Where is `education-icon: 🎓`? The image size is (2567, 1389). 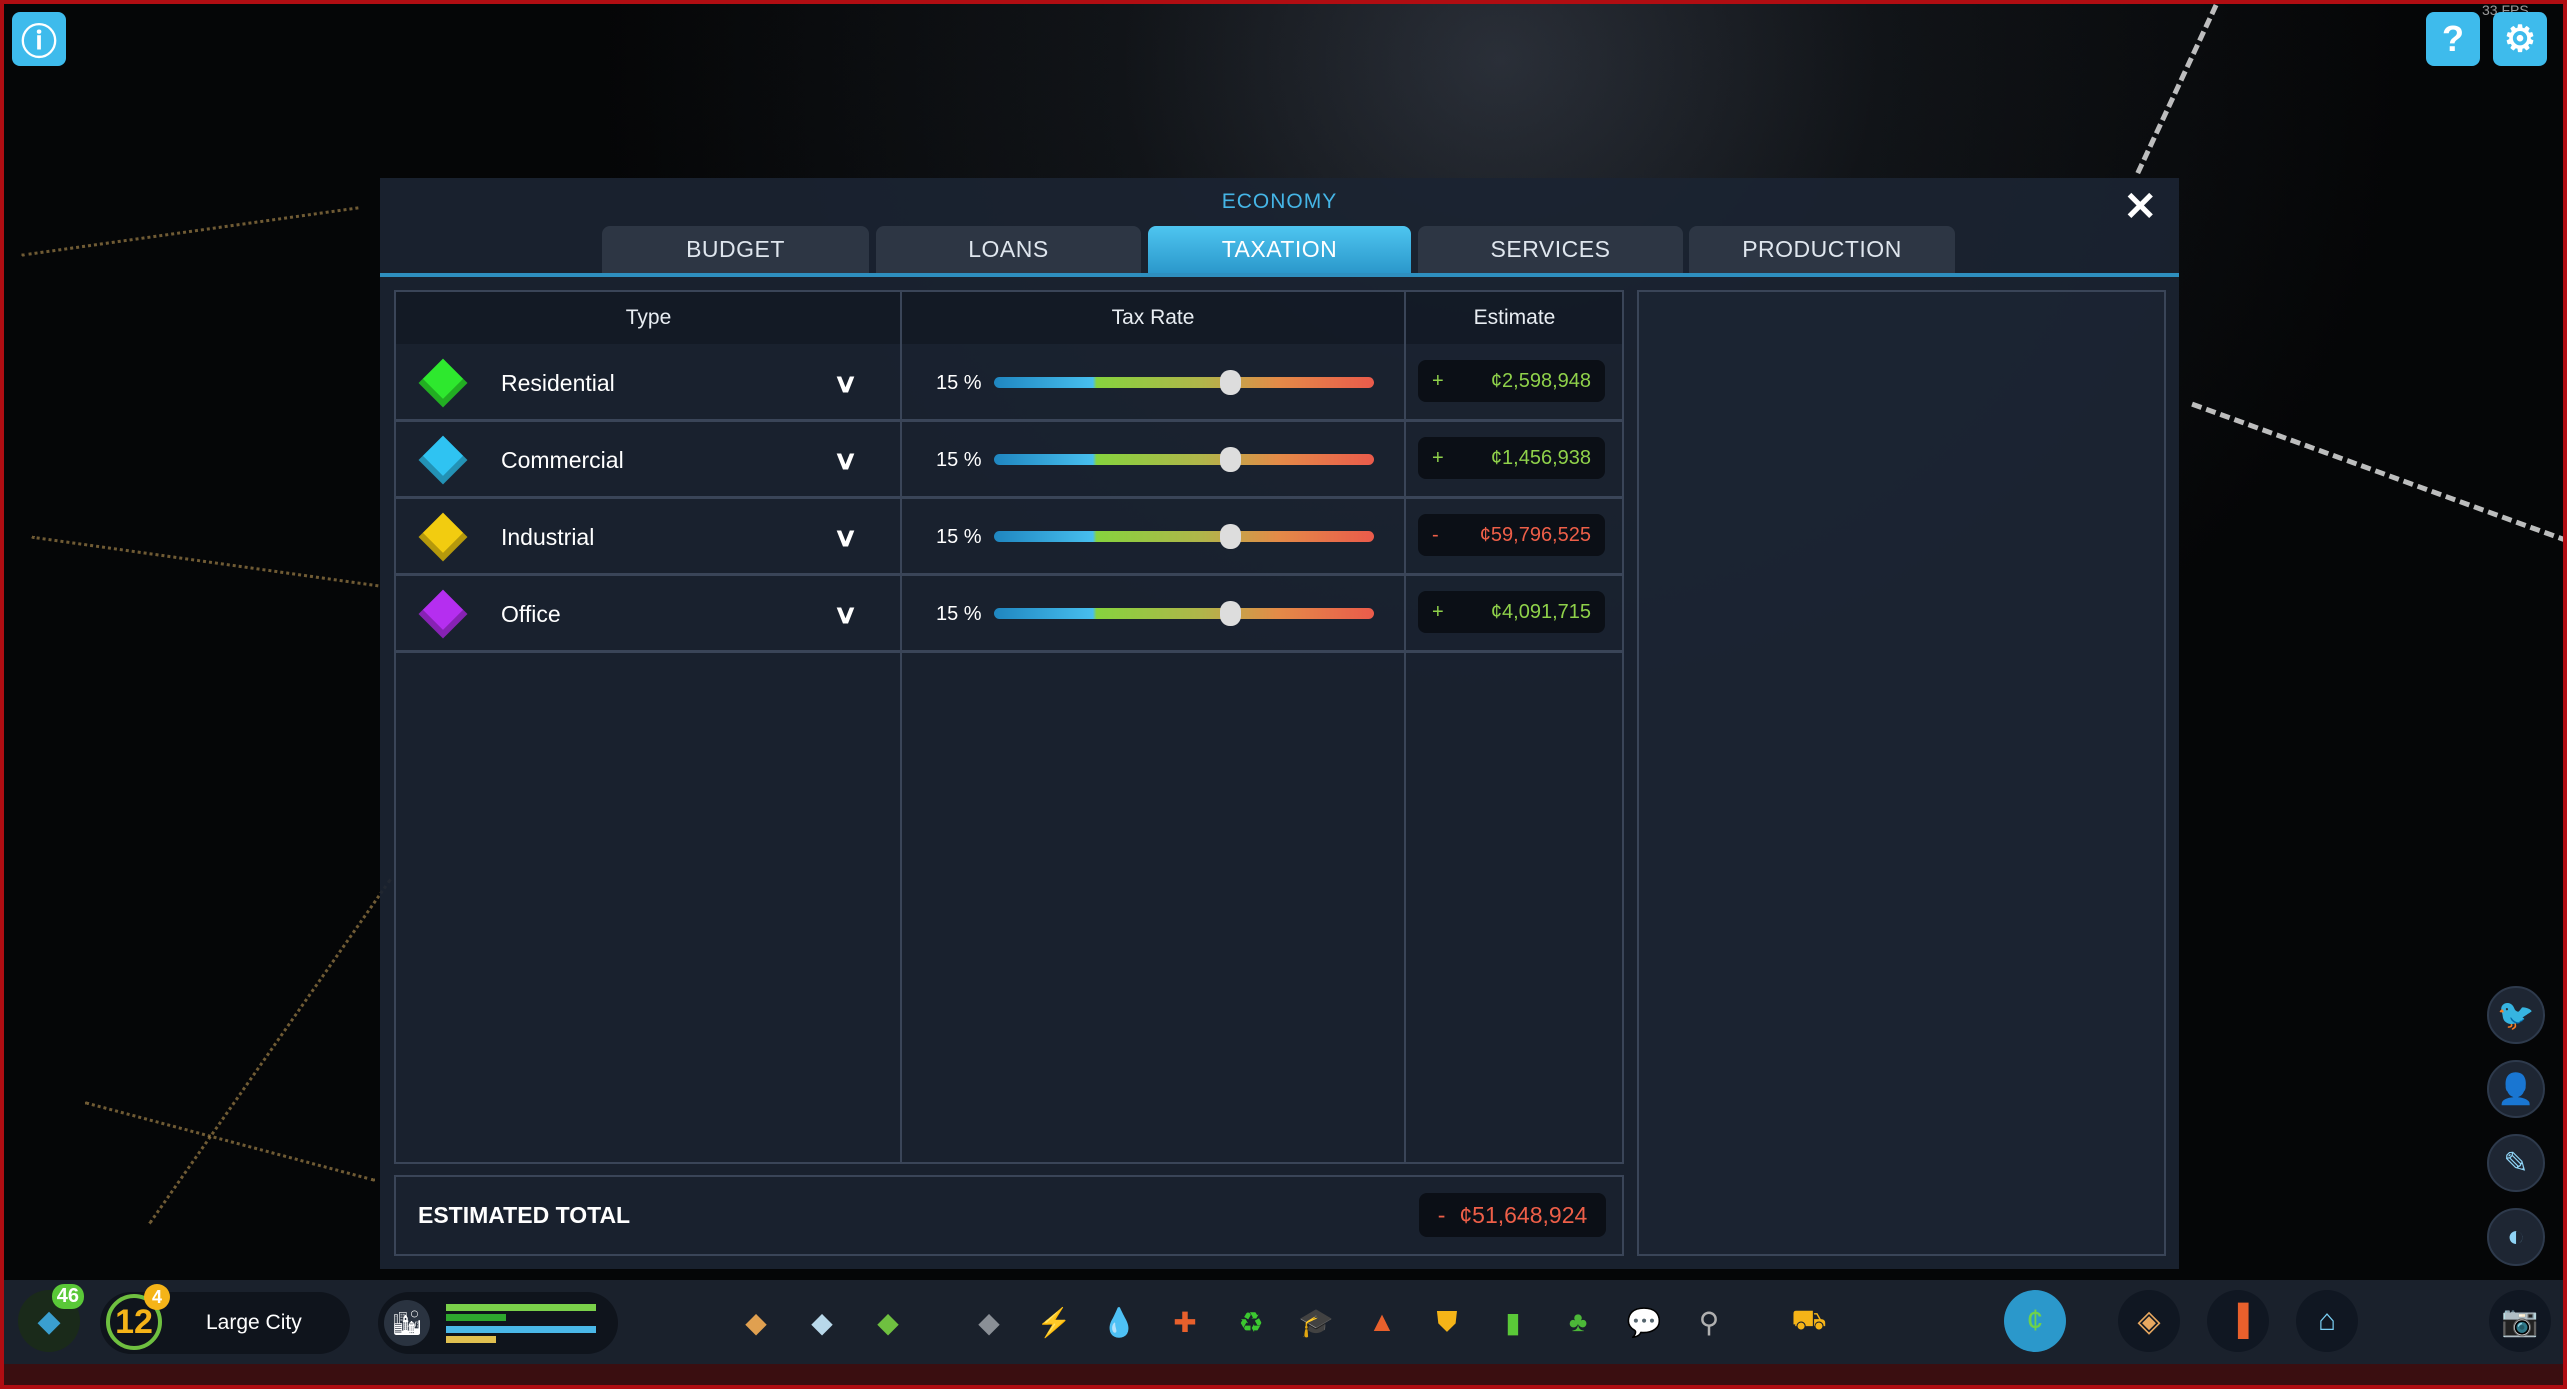 education-icon: 🎓 is located at coordinates (1316, 1322).